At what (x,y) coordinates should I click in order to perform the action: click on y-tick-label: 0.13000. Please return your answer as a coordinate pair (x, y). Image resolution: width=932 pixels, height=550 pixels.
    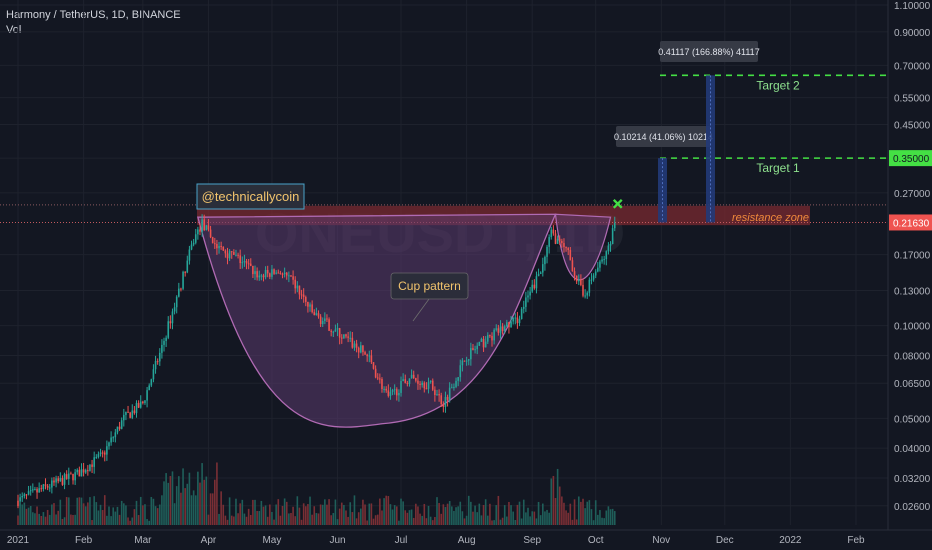
    Looking at the image, I should click on (912, 292).